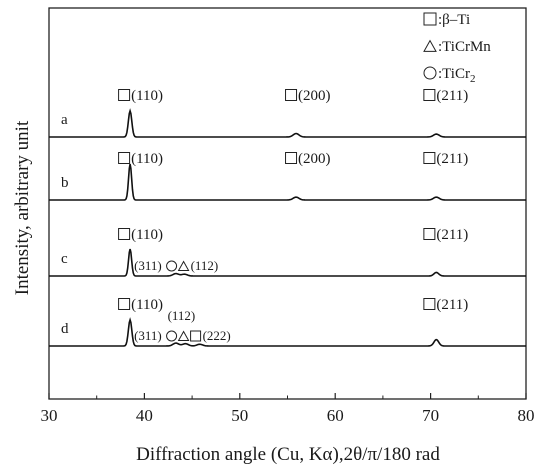 This screenshot has height=474, width=550. What do you see at coordinates (144, 415) in the screenshot?
I see `x-tick-label: 40` at bounding box center [144, 415].